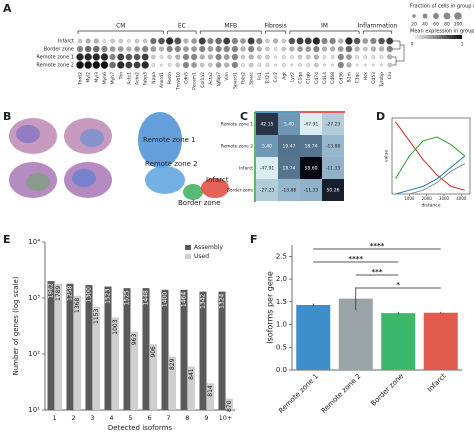 This screenshot has height=438, width=474. What do you see at coordinates (461, 198) in the screenshot?
I see `x-tick-label: 4000` at bounding box center [461, 198].